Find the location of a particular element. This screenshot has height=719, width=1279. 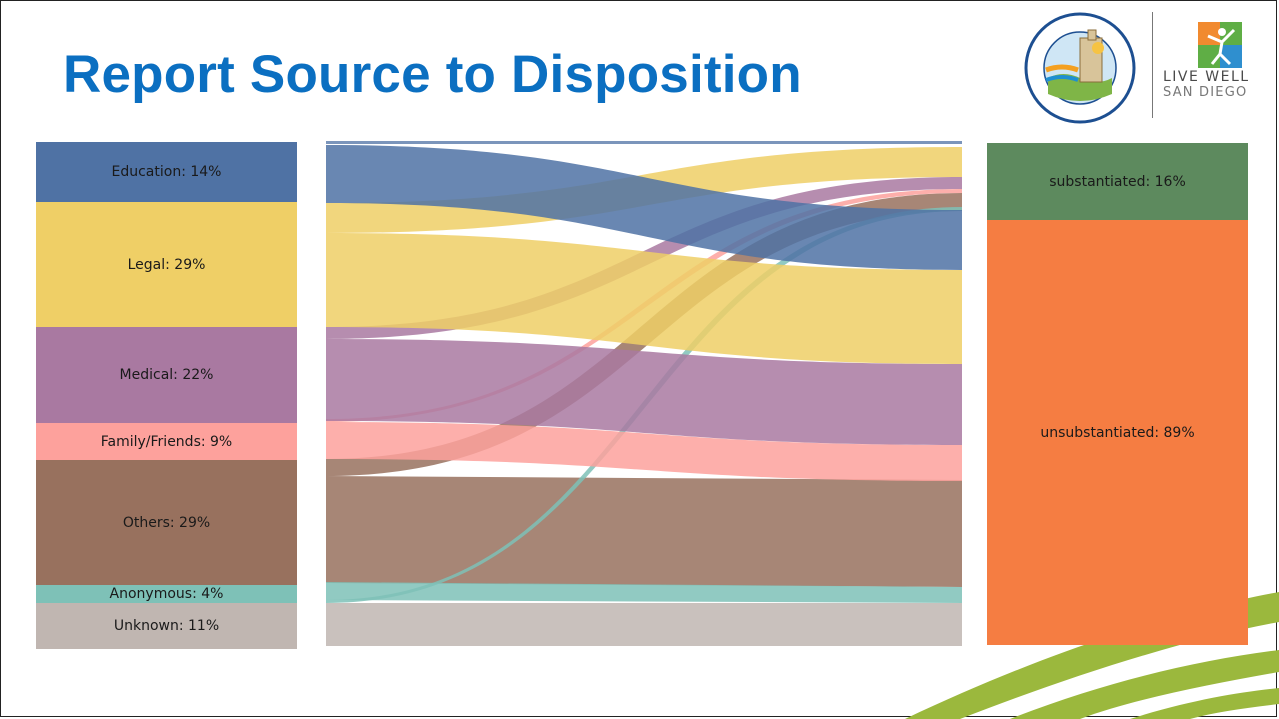

flow-medical-unsubstantiated is located at coordinates (644, 392).